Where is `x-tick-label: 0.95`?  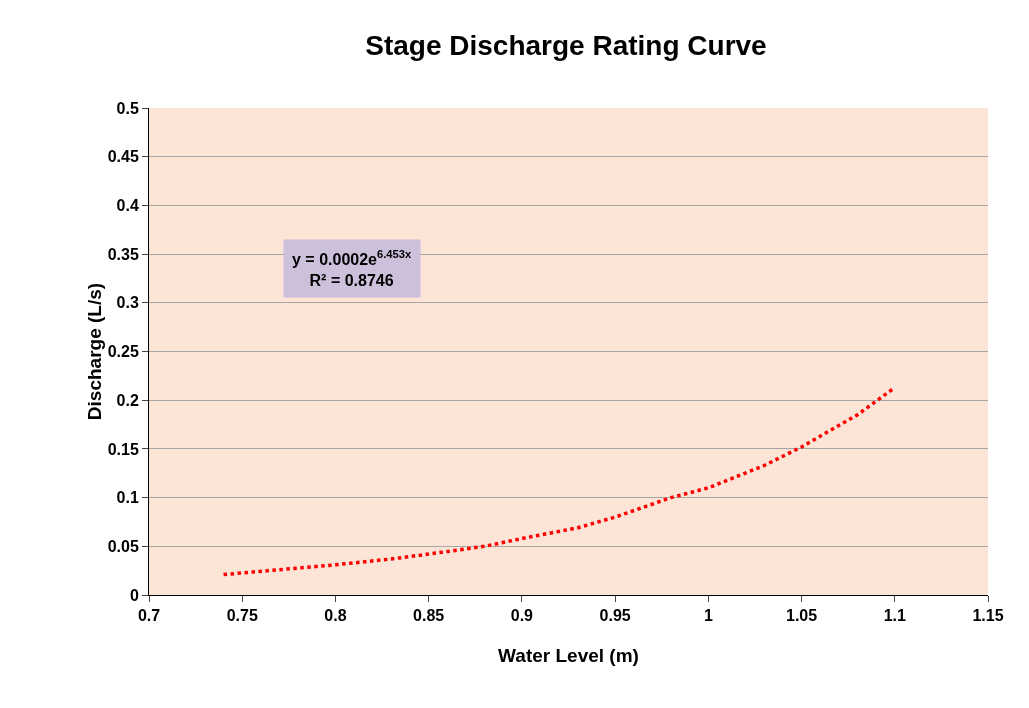
x-tick-label: 0.95 is located at coordinates (615, 616).